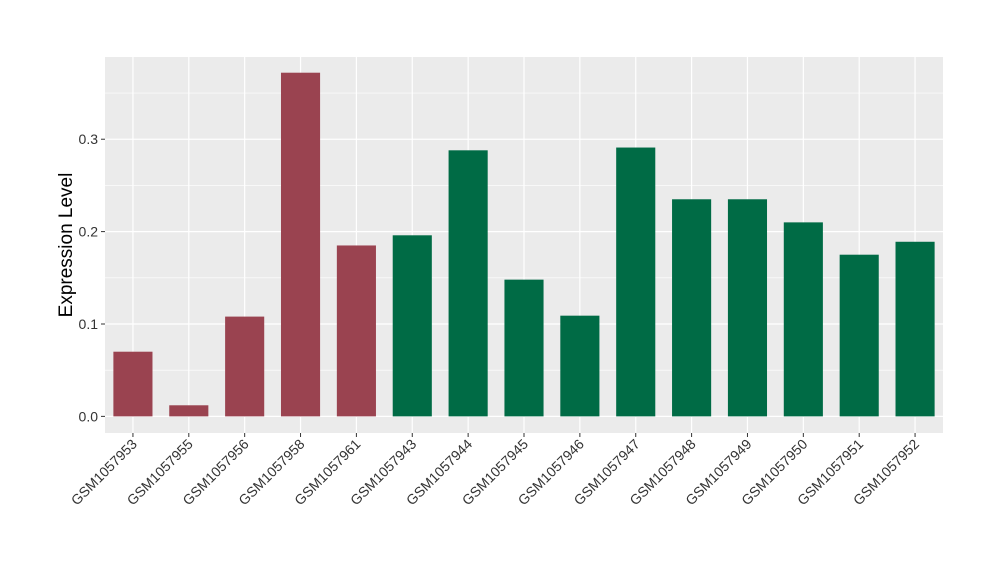 The height and width of the screenshot is (580, 1000). Describe the element at coordinates (300, 244) in the screenshot. I see `bar-GSM1057958` at that location.